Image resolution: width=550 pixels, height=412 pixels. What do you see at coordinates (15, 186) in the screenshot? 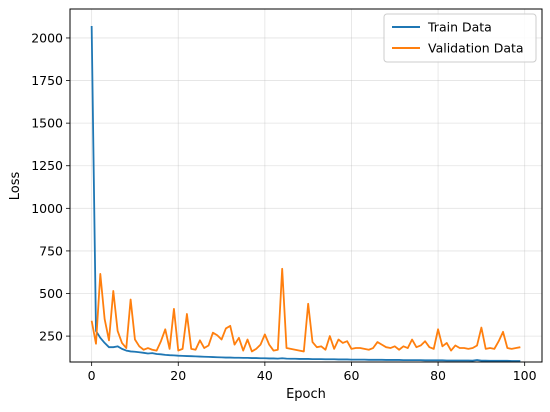
I see `y-axis-label: Loss` at bounding box center [15, 186].